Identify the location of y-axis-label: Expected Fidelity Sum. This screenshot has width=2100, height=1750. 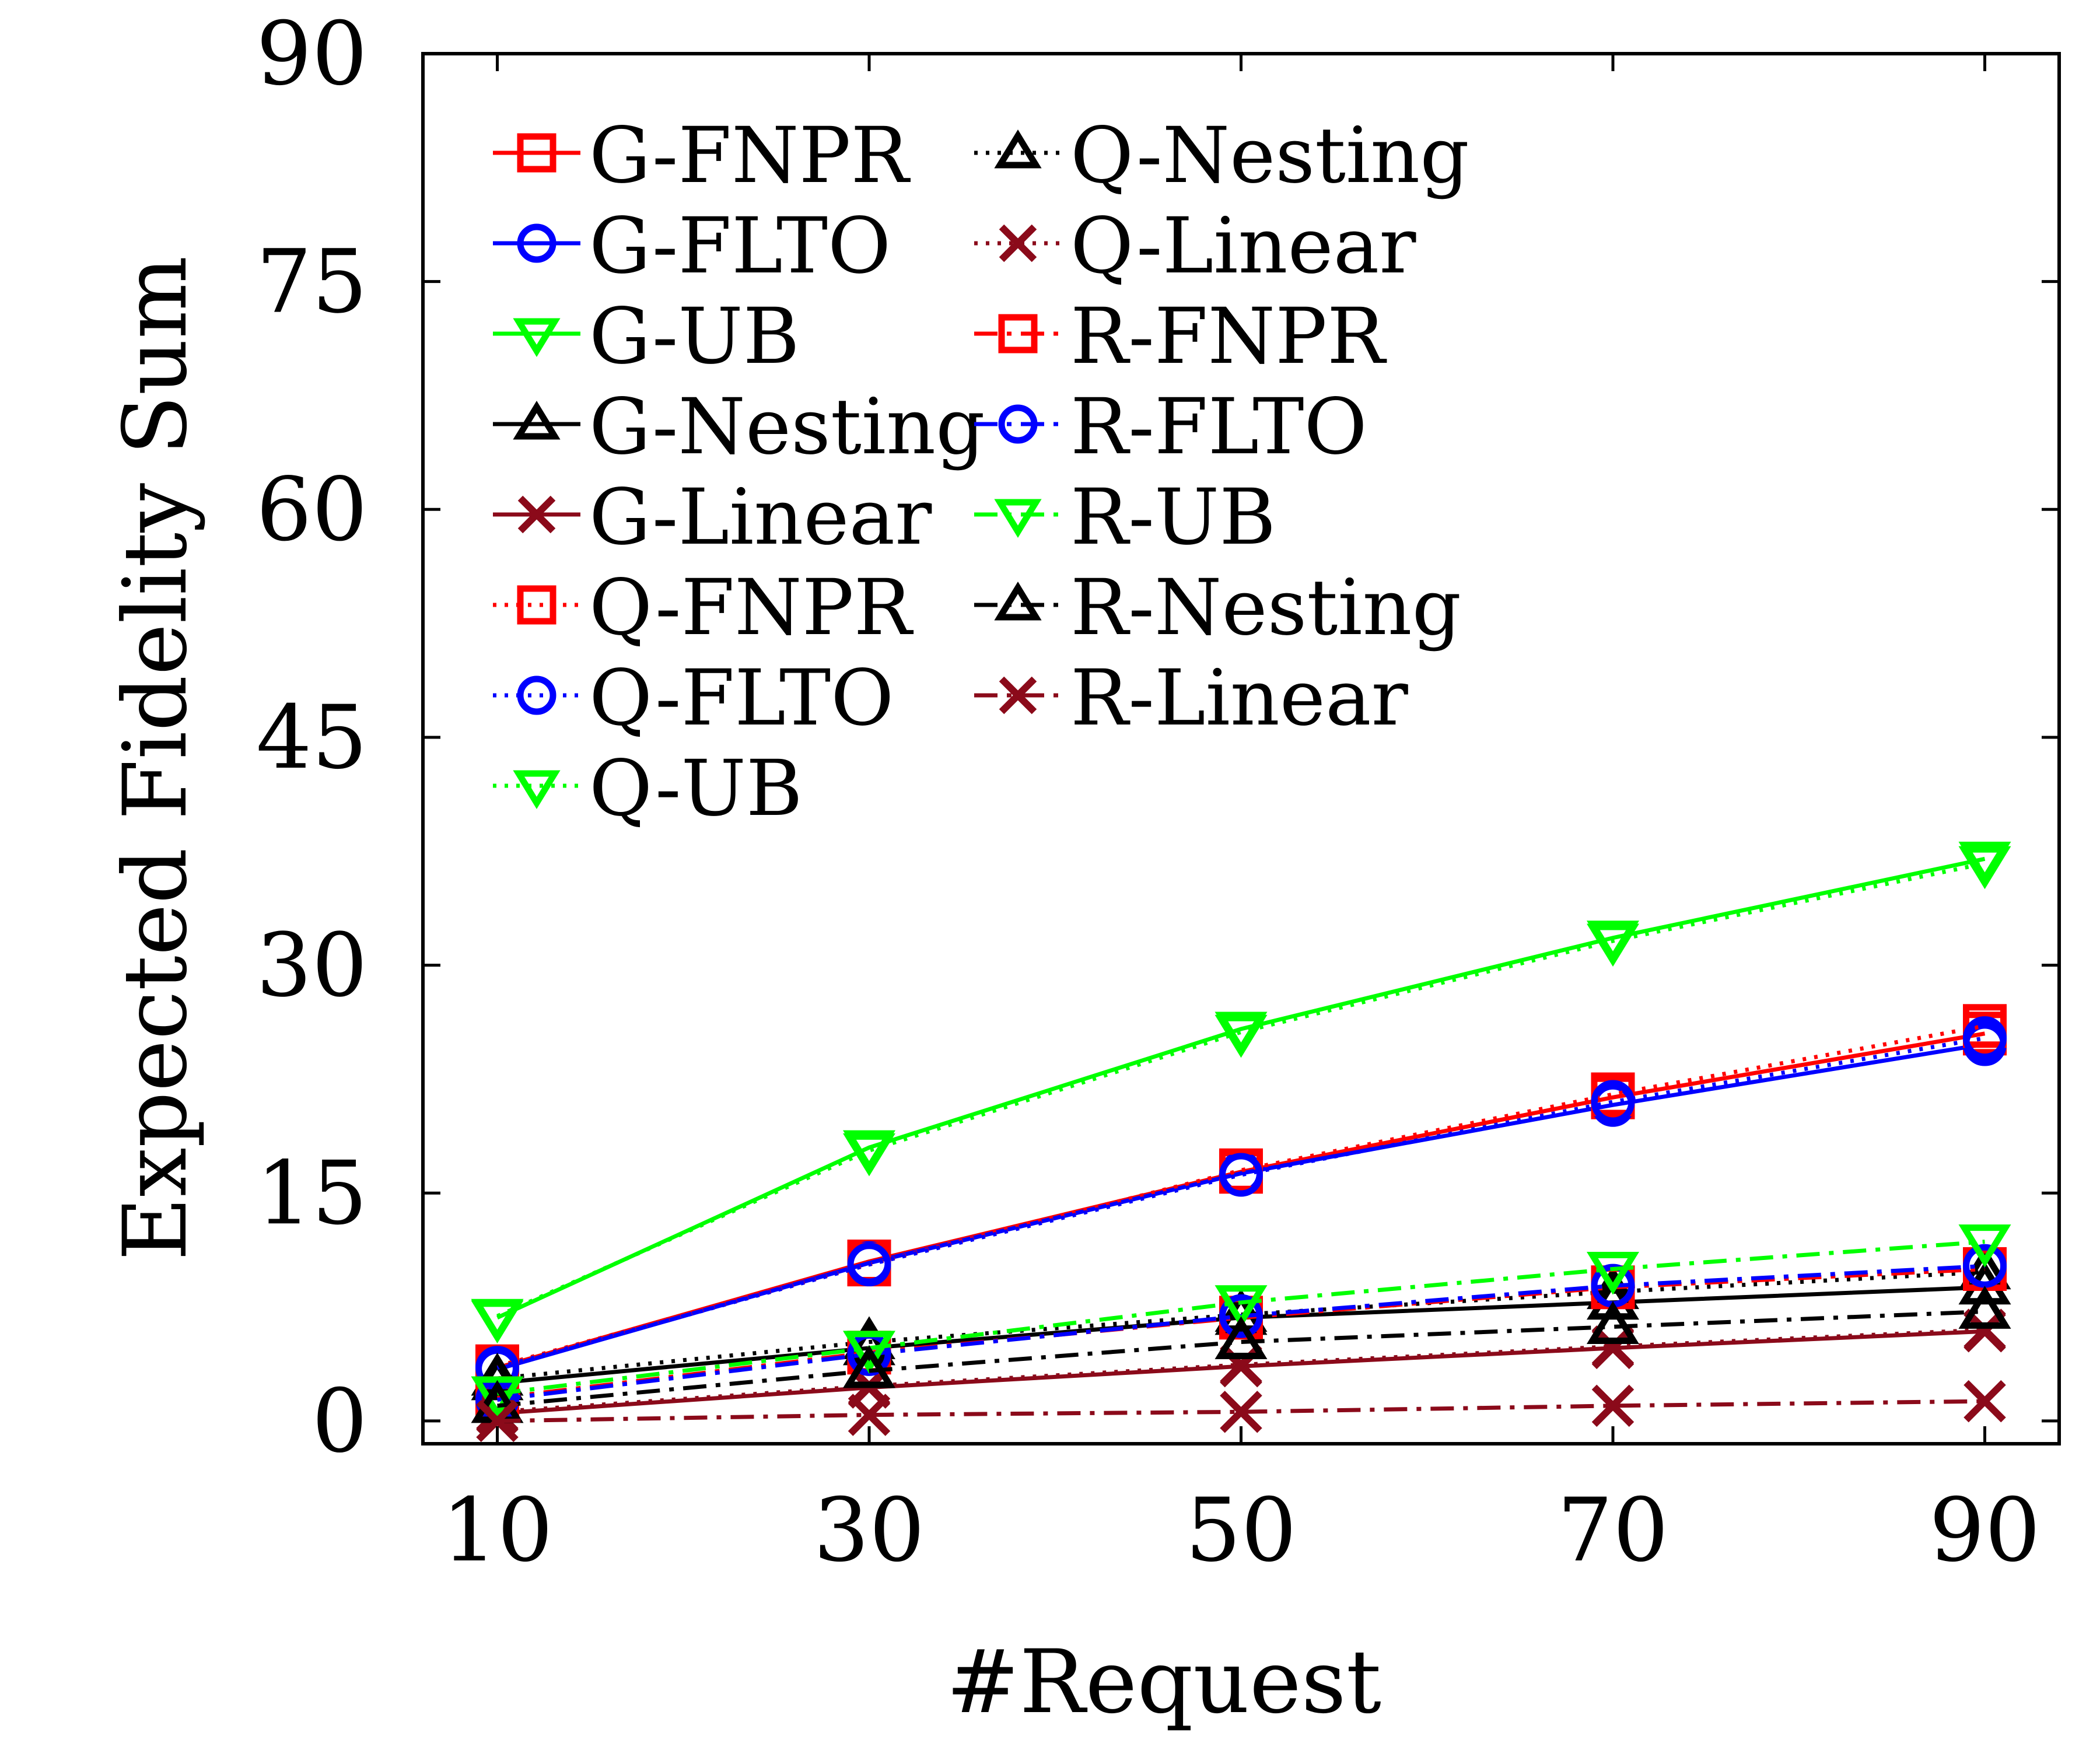
(155, 758).